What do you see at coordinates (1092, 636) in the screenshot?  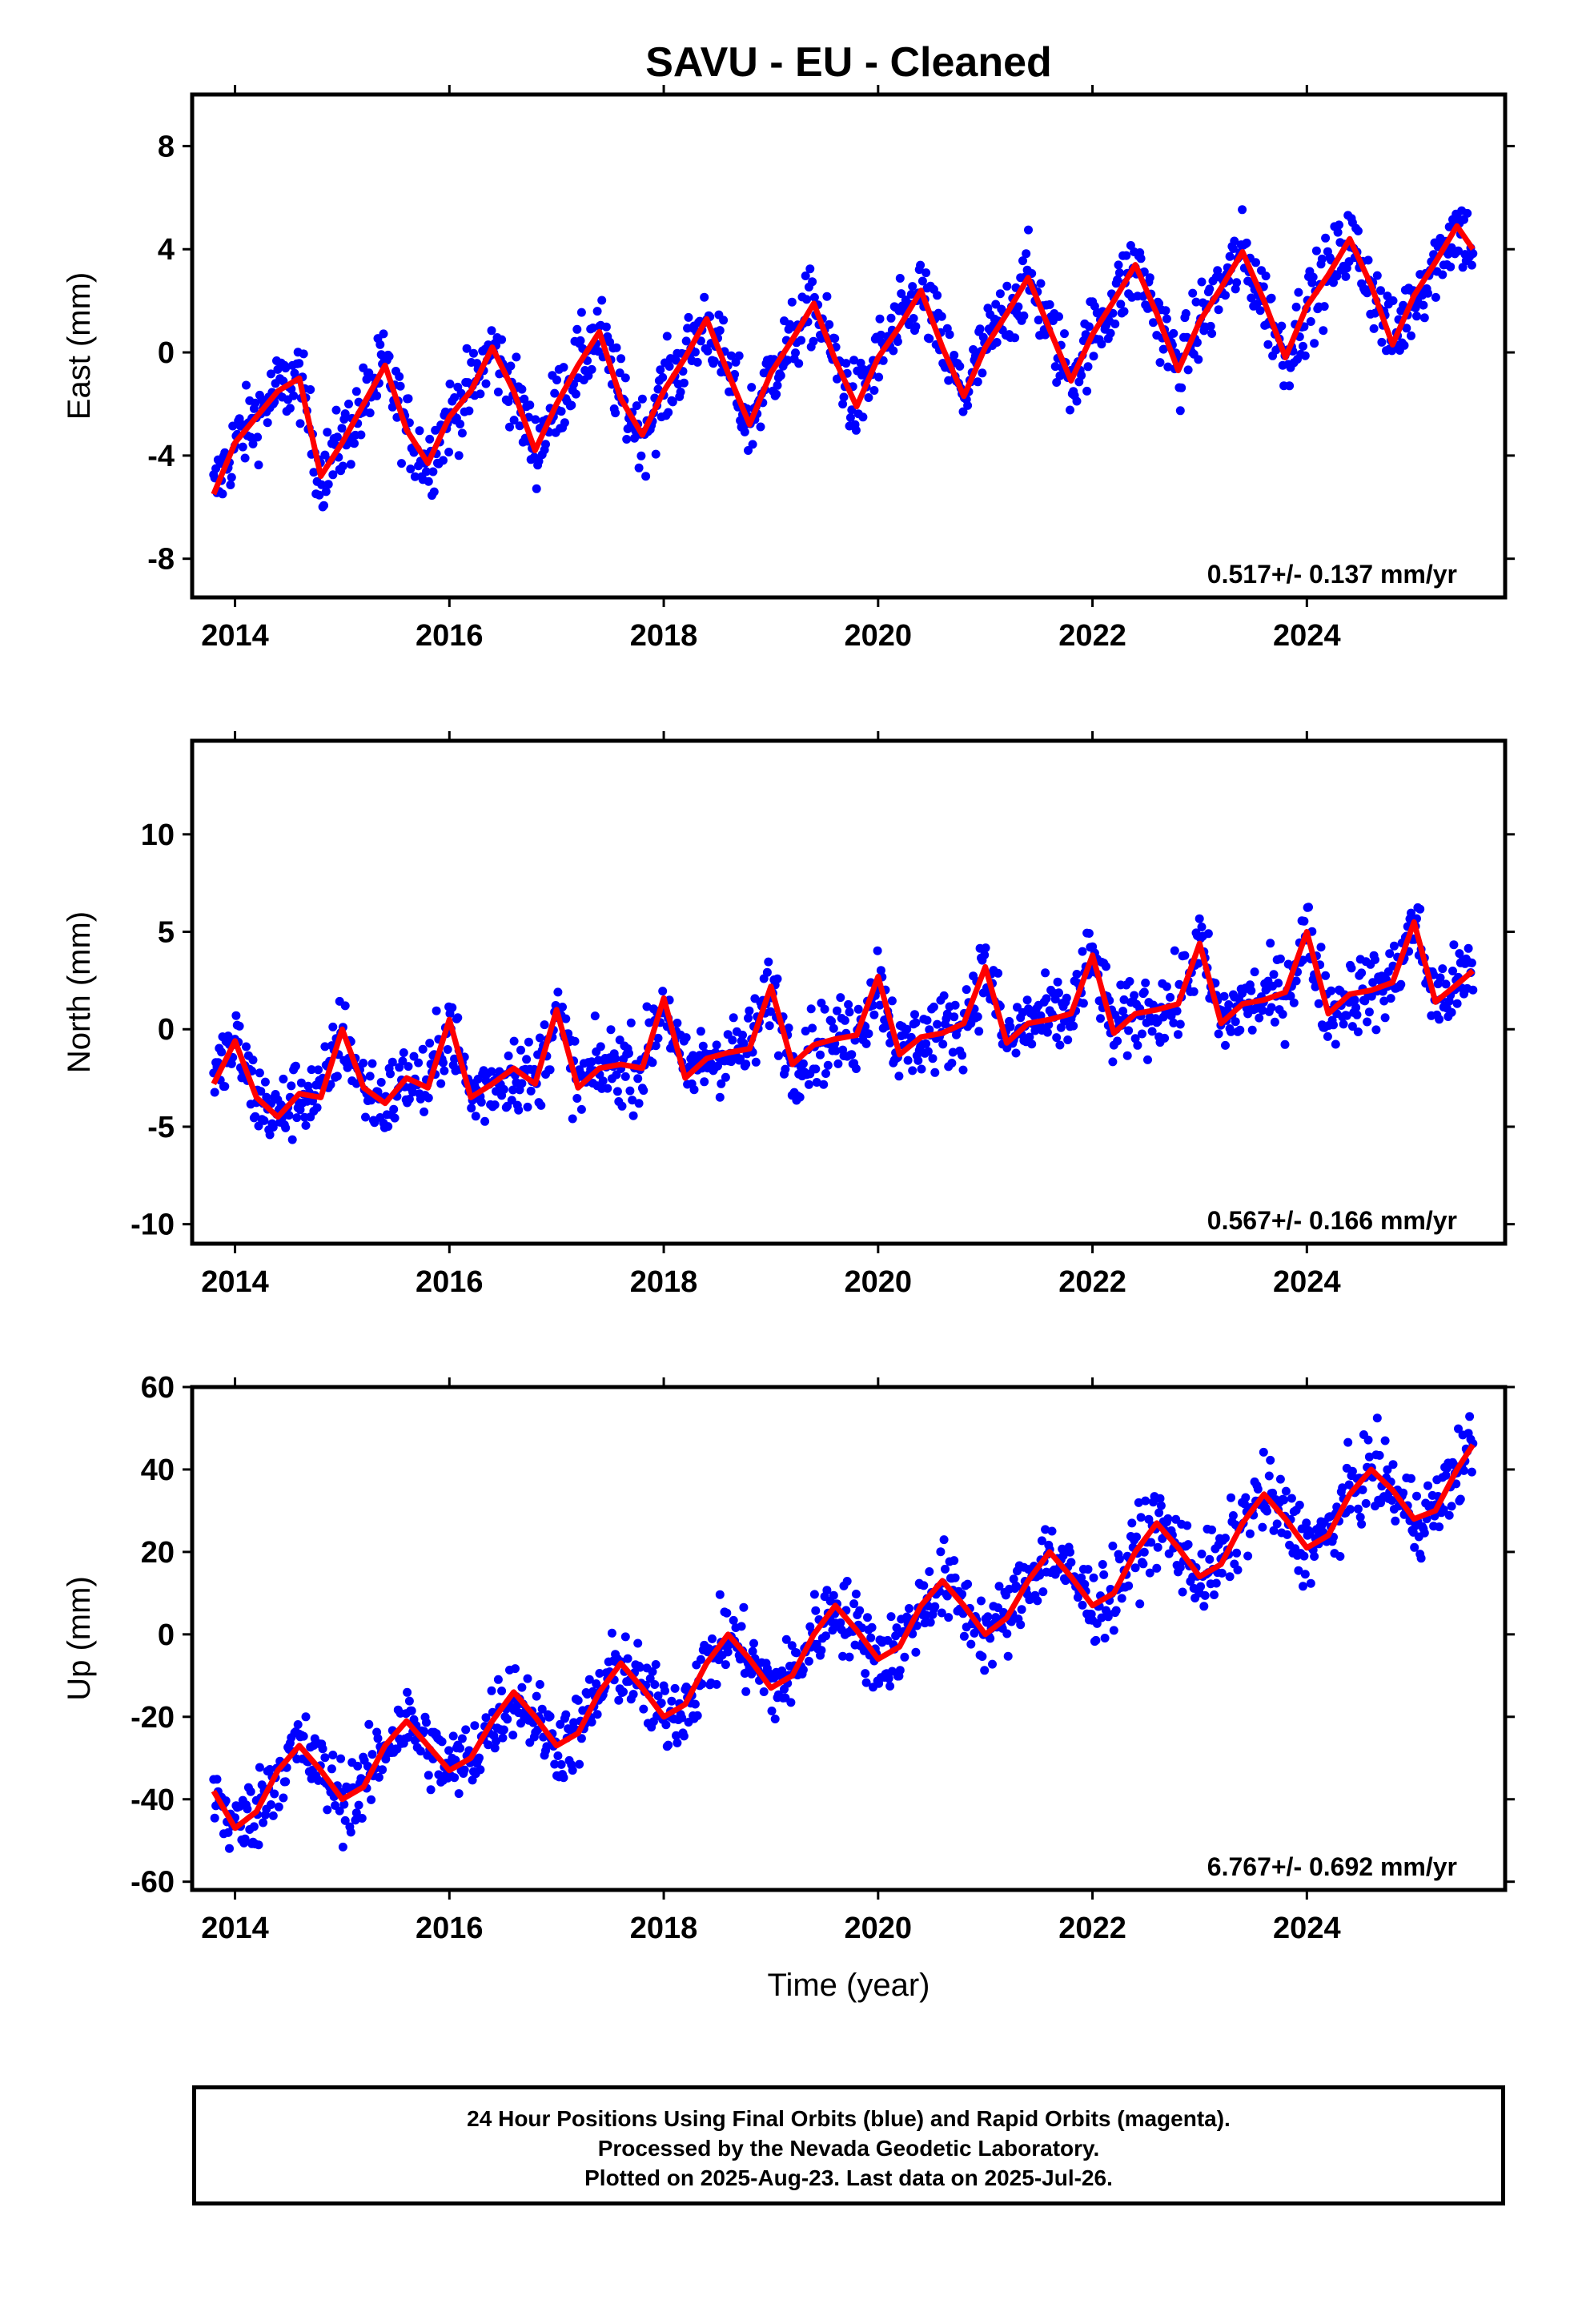 I see `x-tick-label: 2022` at bounding box center [1092, 636].